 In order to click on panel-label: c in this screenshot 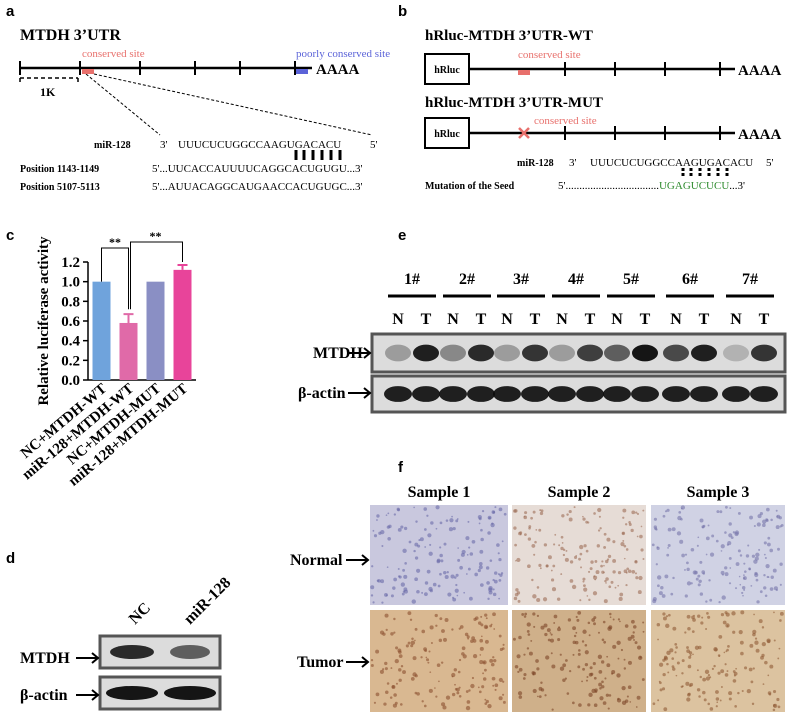, I will do `click(10, 235)`.